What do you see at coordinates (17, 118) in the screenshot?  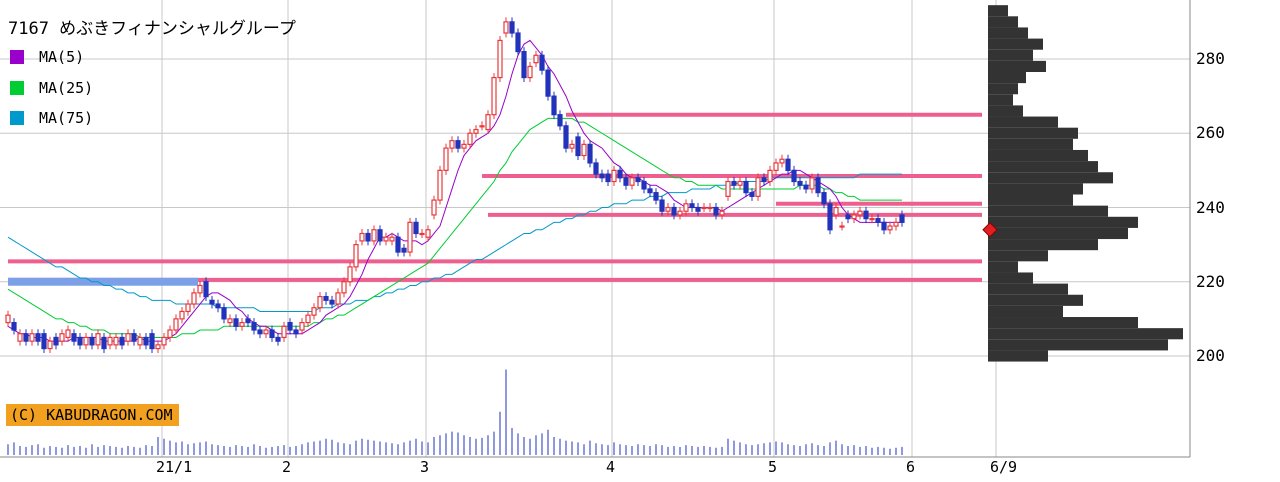 I see `legend-swatch-ma75` at bounding box center [17, 118].